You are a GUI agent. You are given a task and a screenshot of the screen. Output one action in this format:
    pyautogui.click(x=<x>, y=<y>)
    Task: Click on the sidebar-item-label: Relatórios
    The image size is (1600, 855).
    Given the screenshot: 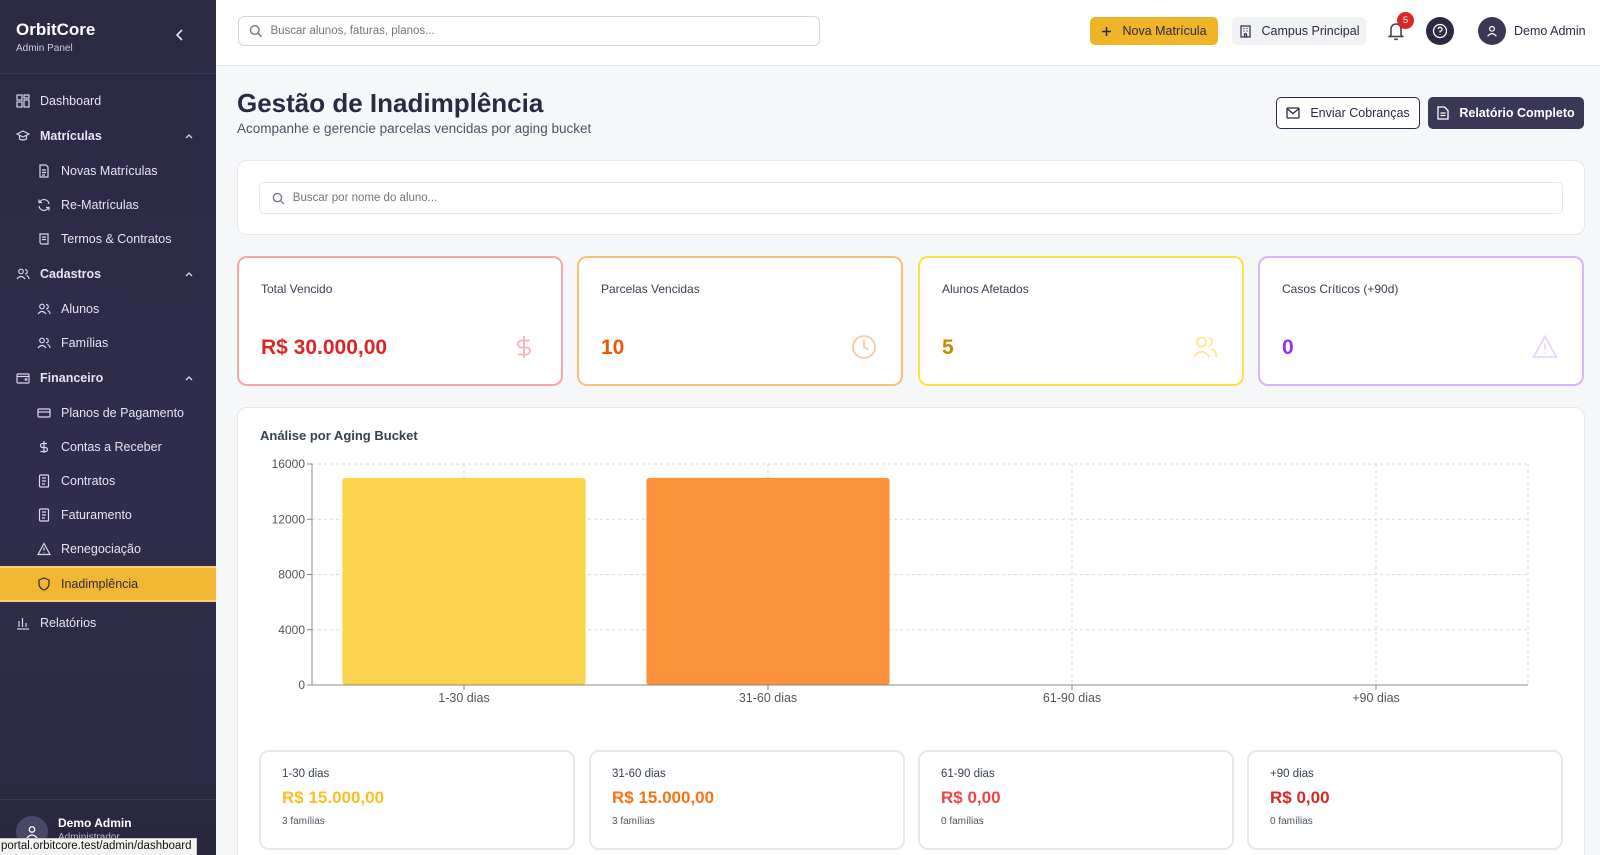 What is the action you would take?
    pyautogui.click(x=68, y=623)
    